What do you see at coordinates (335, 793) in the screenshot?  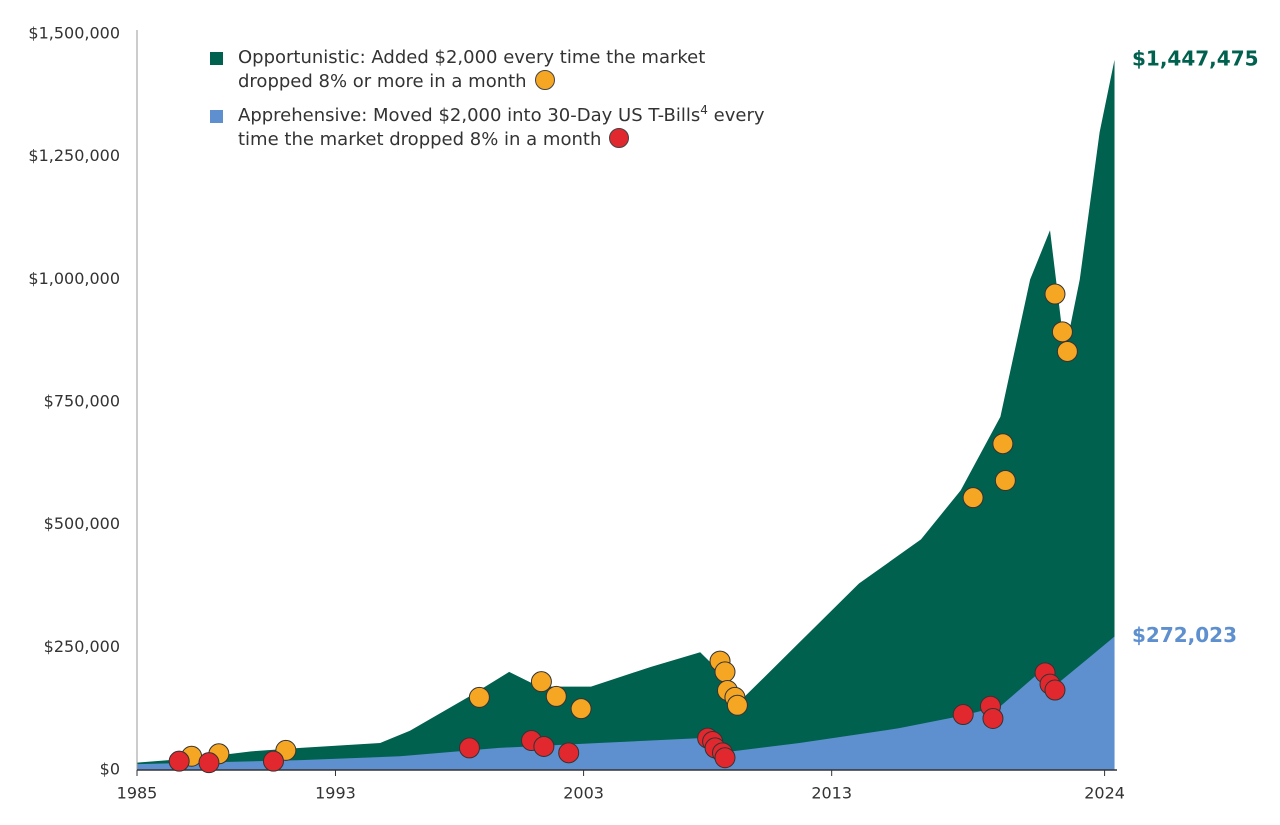 I see `x-tick-label: 1993` at bounding box center [335, 793].